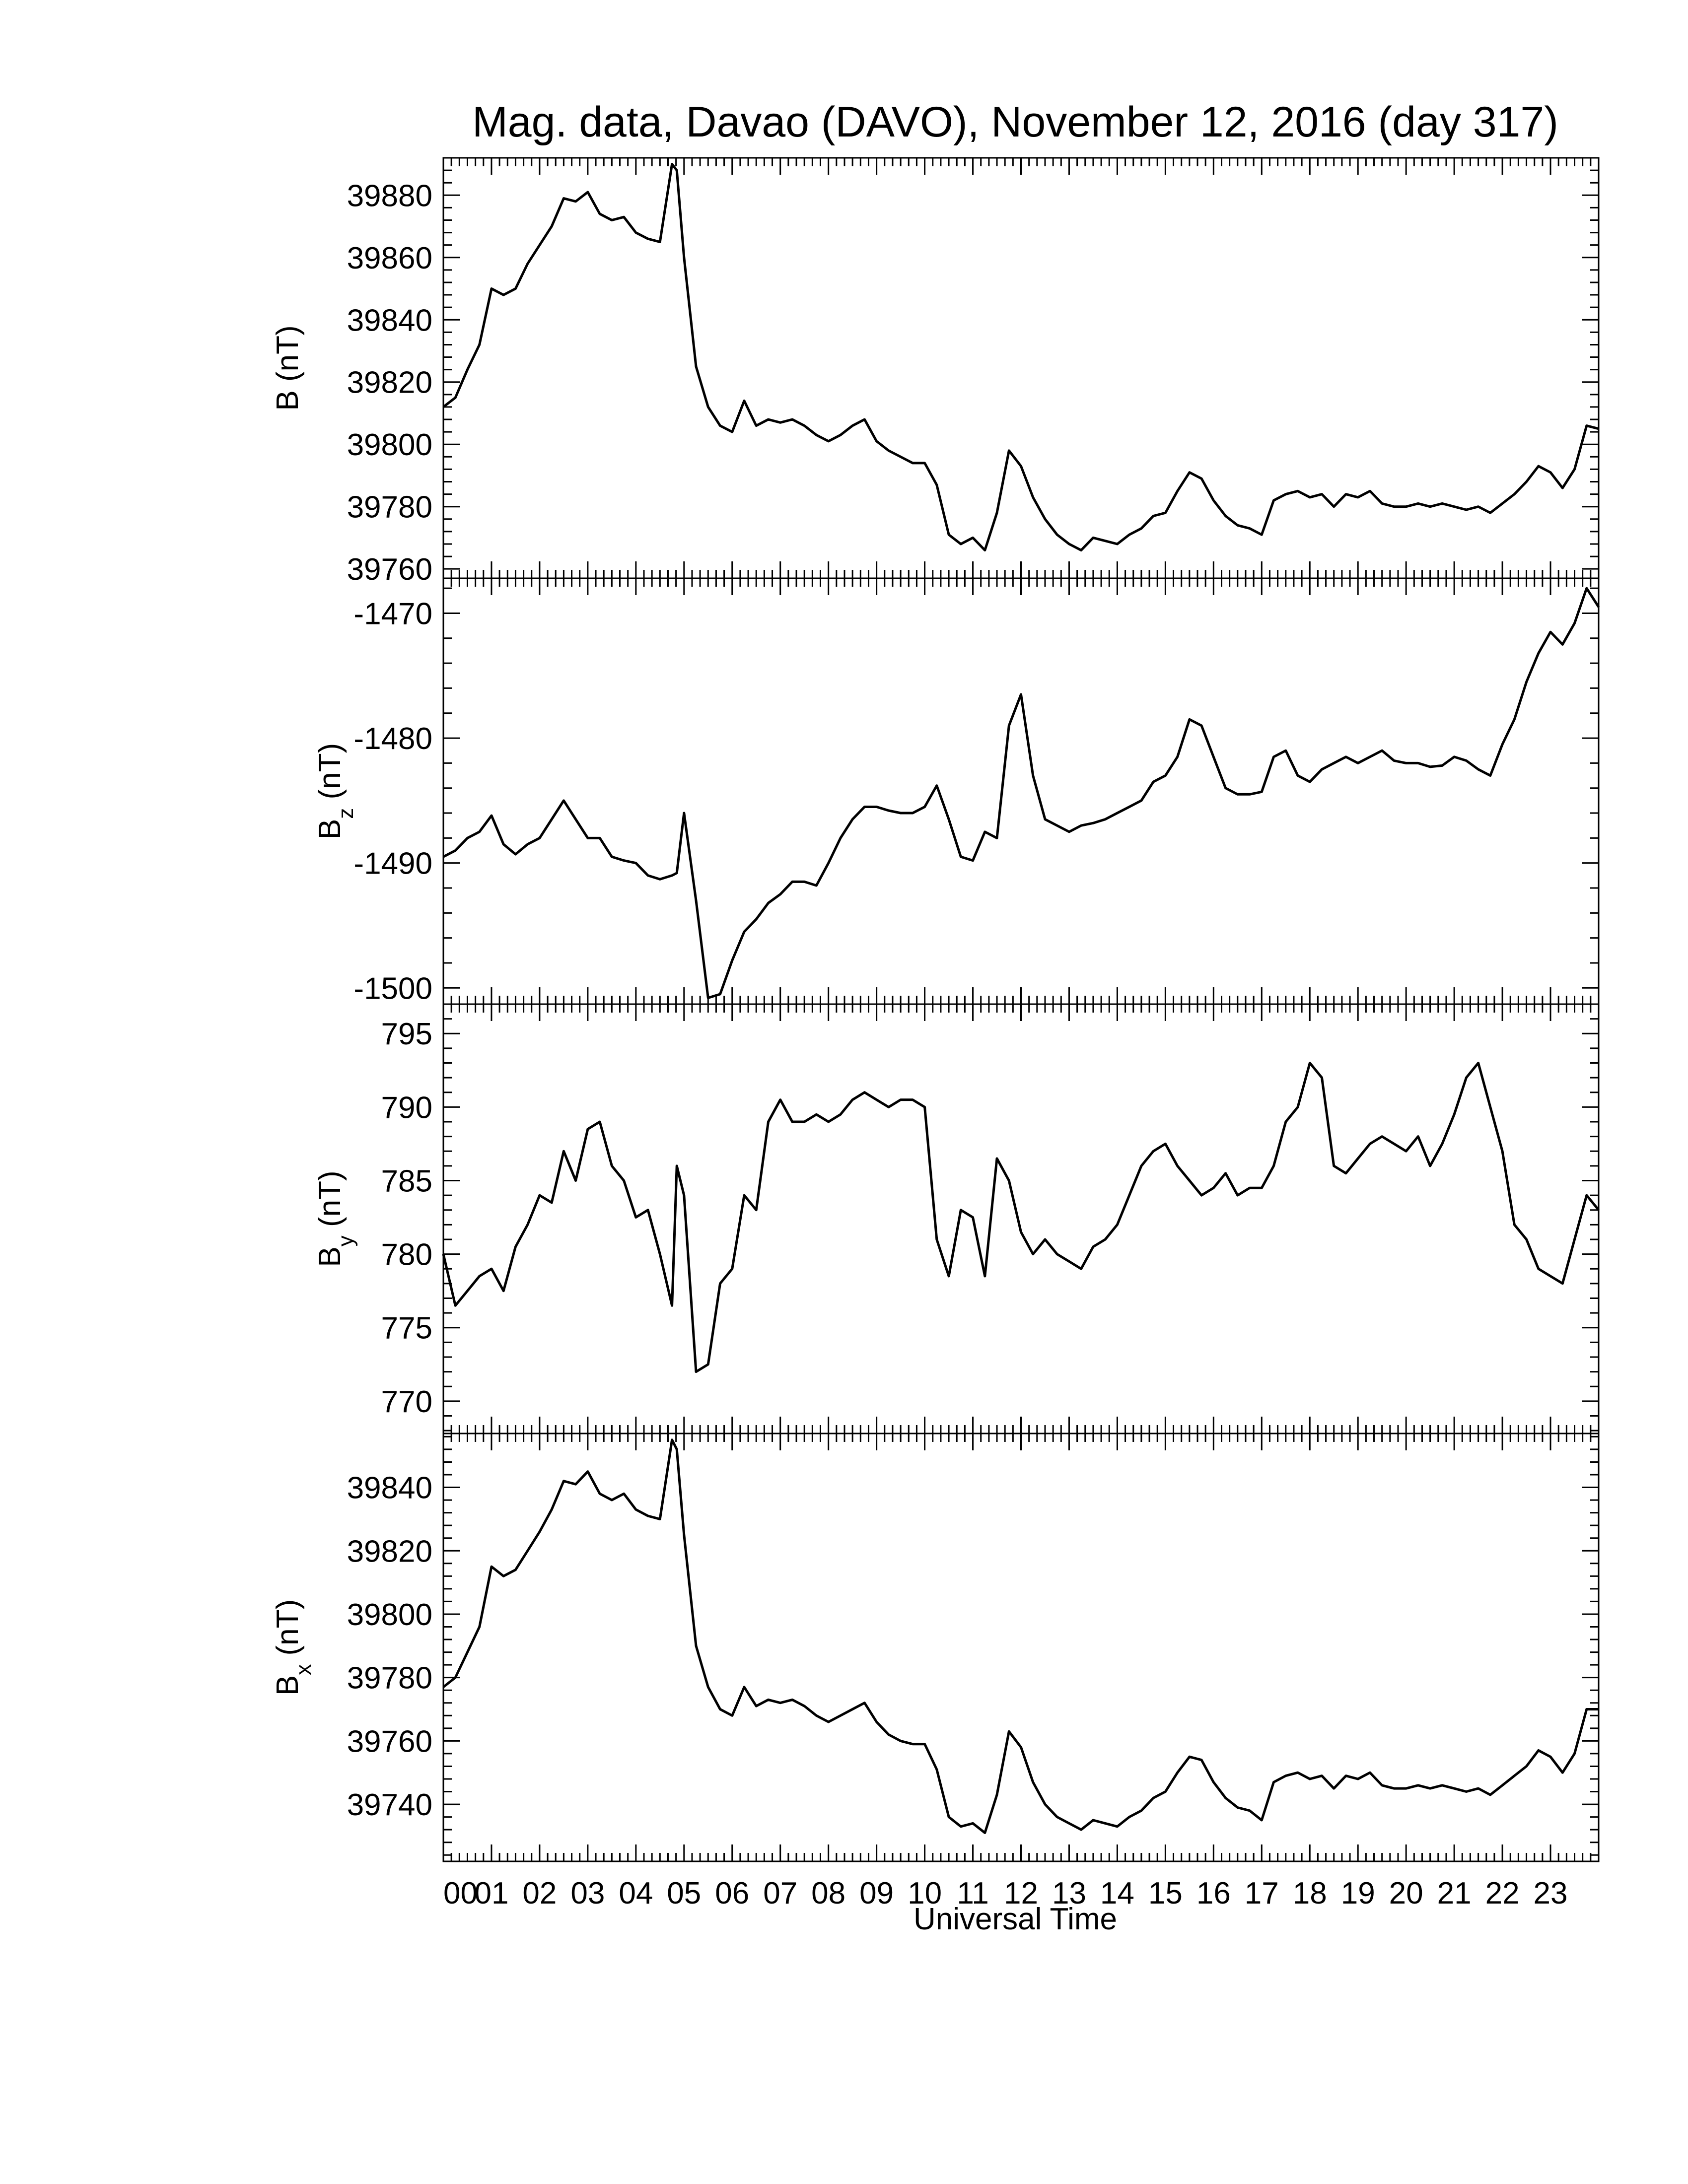  I want to click on x-tick-label: 18, so click(1310, 1893).